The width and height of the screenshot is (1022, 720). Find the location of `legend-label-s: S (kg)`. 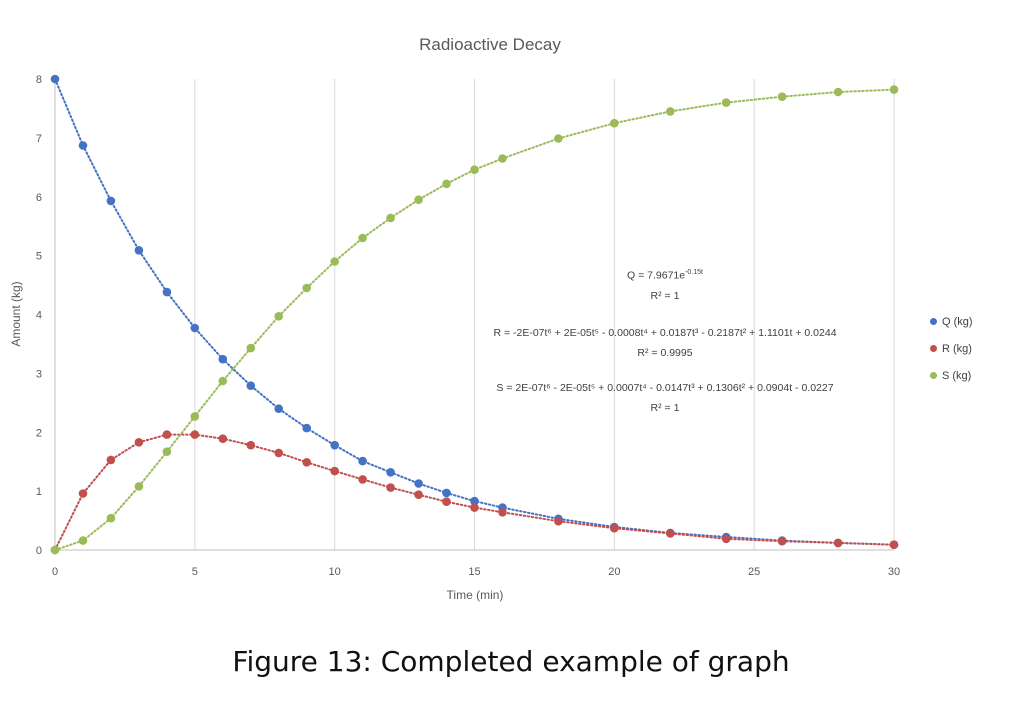

legend-label-s: S (kg) is located at coordinates (957, 375).